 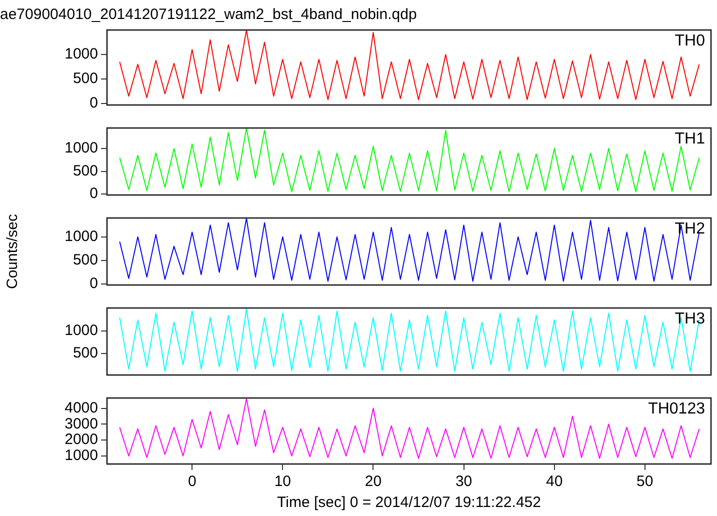 What do you see at coordinates (677, 409) in the screenshot?
I see `series-label: TH0123` at bounding box center [677, 409].